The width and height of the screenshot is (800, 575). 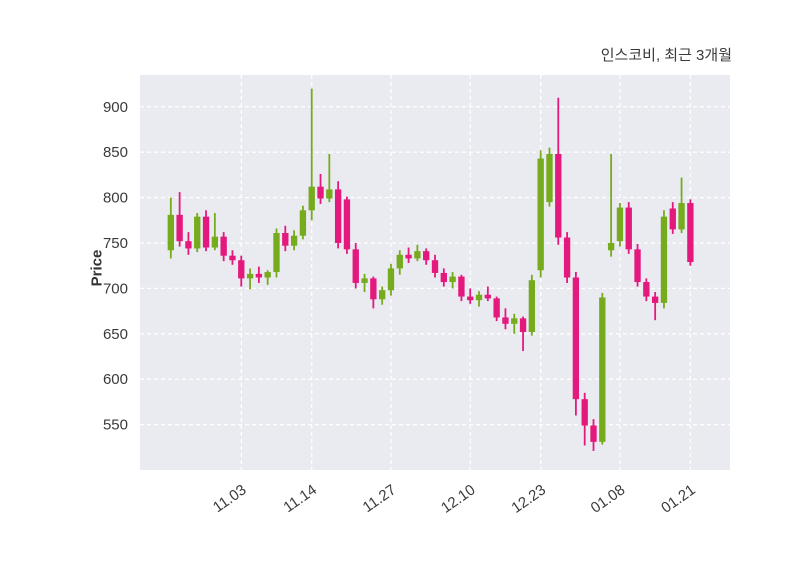 What do you see at coordinates (608, 498) in the screenshot?
I see `x-tick-label: 01.08` at bounding box center [608, 498].